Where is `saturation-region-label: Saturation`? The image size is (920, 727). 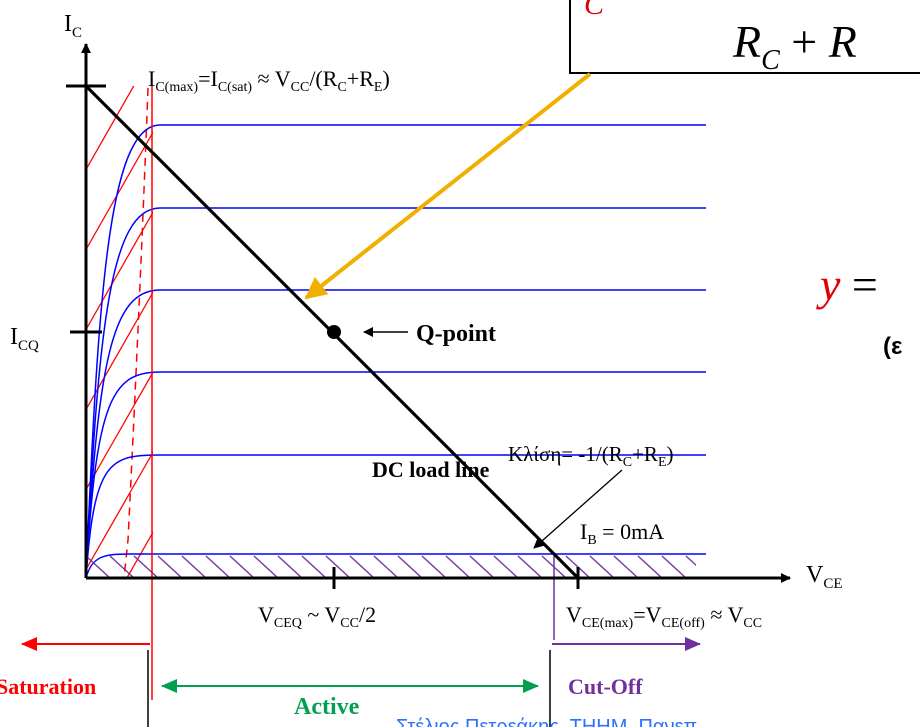
saturation-region-label: Saturation is located at coordinates (48, 686).